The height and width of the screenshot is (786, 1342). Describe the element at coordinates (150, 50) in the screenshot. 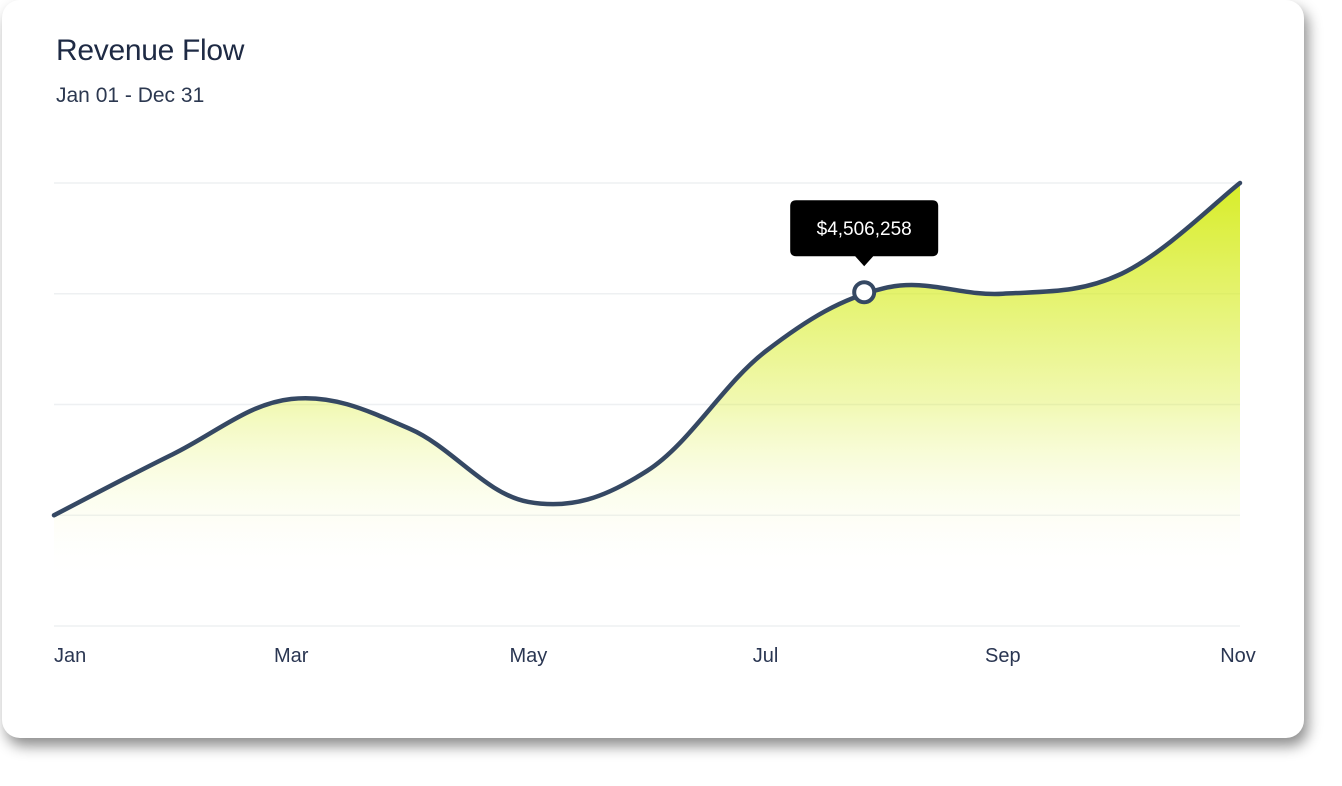

I see `chart-title: Revenue Flow` at that location.